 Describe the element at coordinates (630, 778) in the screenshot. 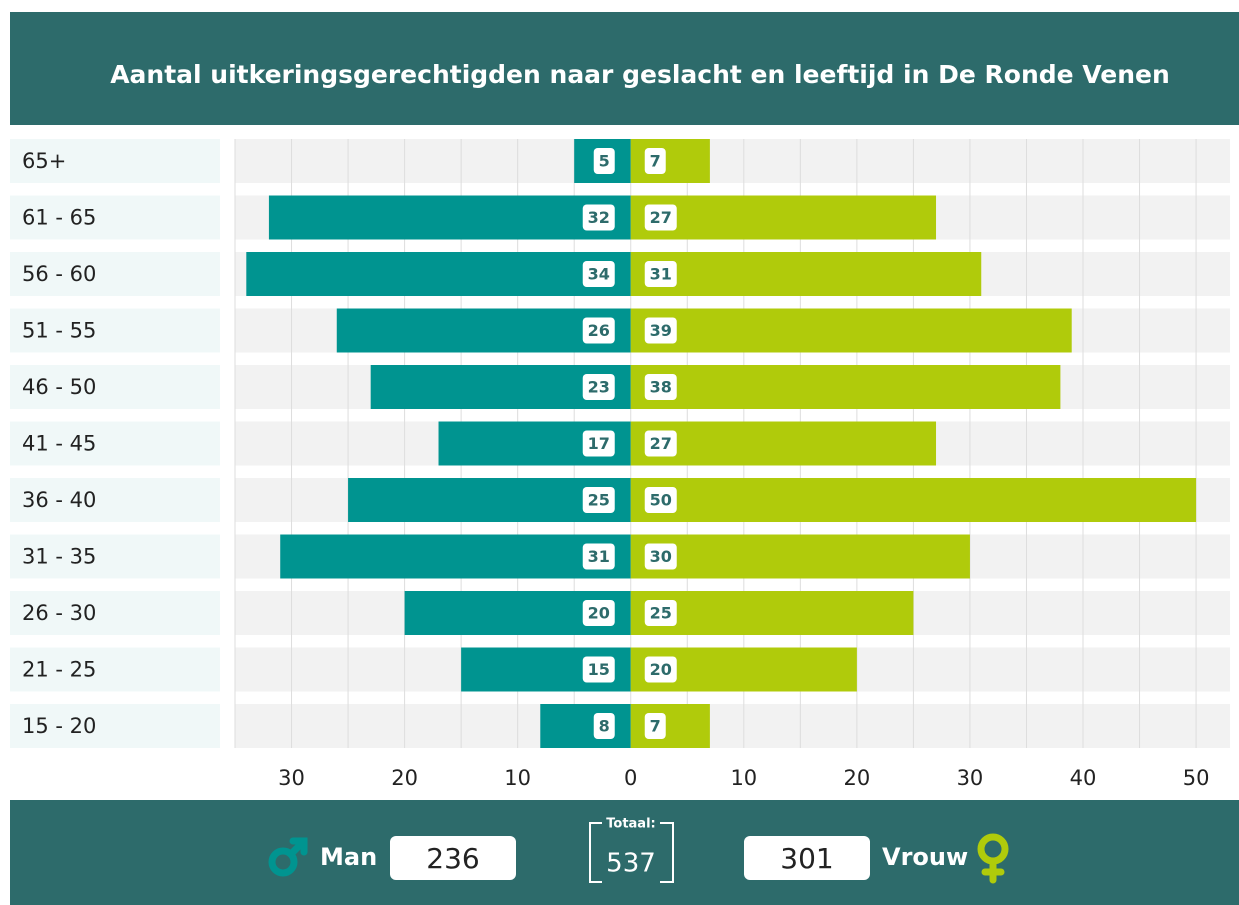

I see `x-tick-label: 0` at that location.